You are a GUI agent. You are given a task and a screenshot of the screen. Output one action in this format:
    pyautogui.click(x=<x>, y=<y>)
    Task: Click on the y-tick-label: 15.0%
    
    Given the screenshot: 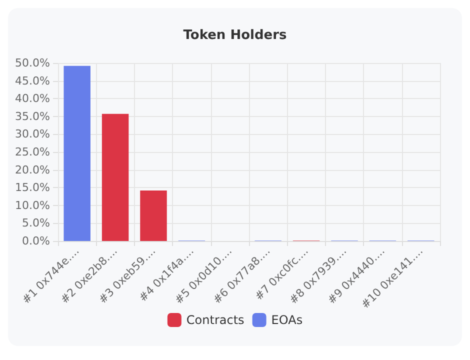 What is the action you would take?
    pyautogui.click(x=32, y=187)
    